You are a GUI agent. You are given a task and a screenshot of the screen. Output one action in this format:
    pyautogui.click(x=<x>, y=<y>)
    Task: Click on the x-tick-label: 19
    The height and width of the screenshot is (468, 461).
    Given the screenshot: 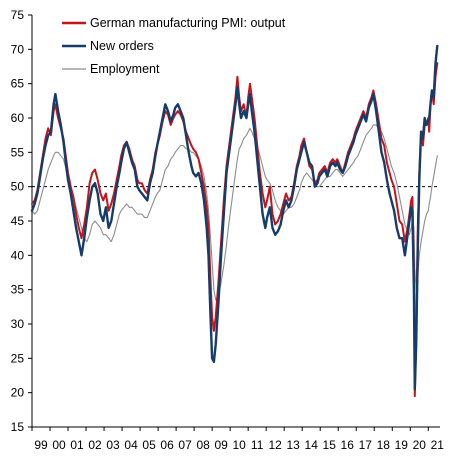 What is the action you would take?
    pyautogui.click(x=402, y=445)
    